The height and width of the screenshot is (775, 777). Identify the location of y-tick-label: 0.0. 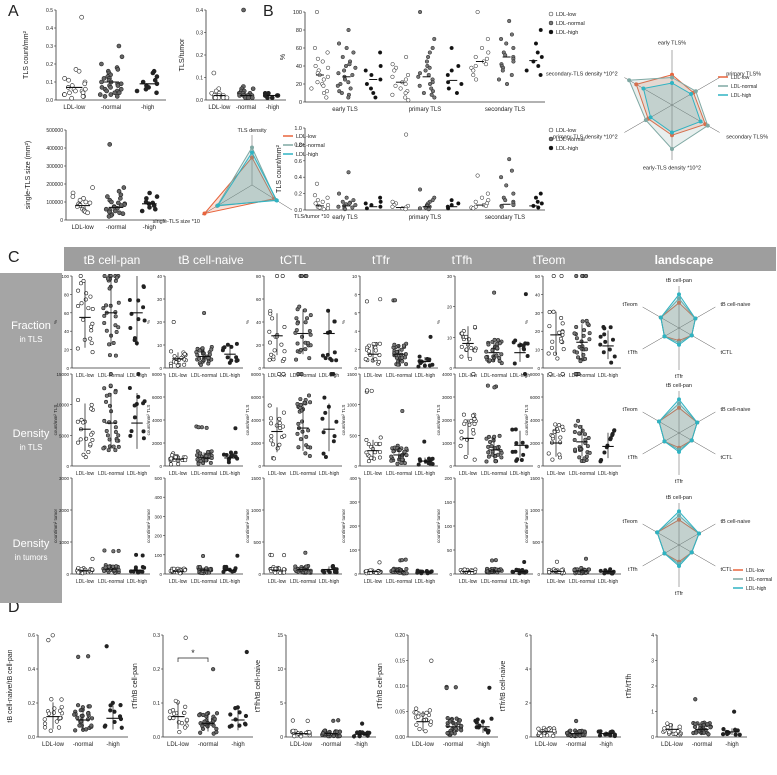
(298, 211).